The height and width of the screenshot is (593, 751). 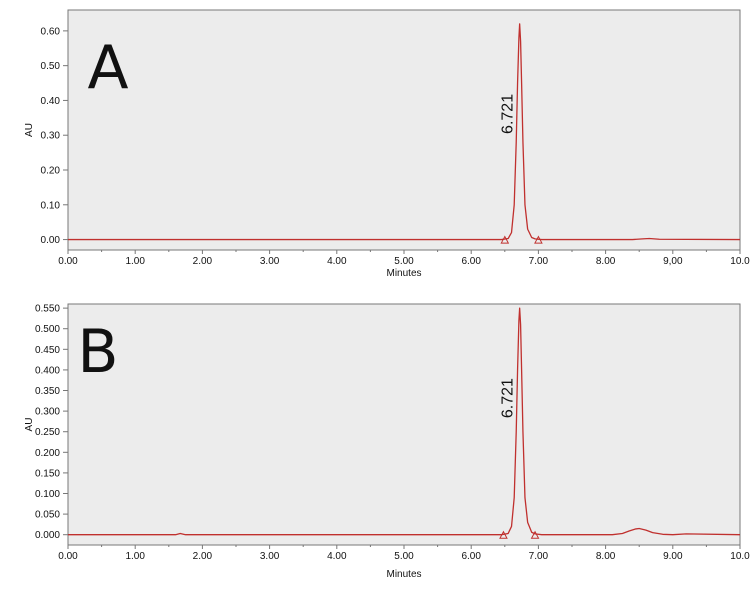 I want to click on y-tick-label: 0.10, so click(x=51, y=205).